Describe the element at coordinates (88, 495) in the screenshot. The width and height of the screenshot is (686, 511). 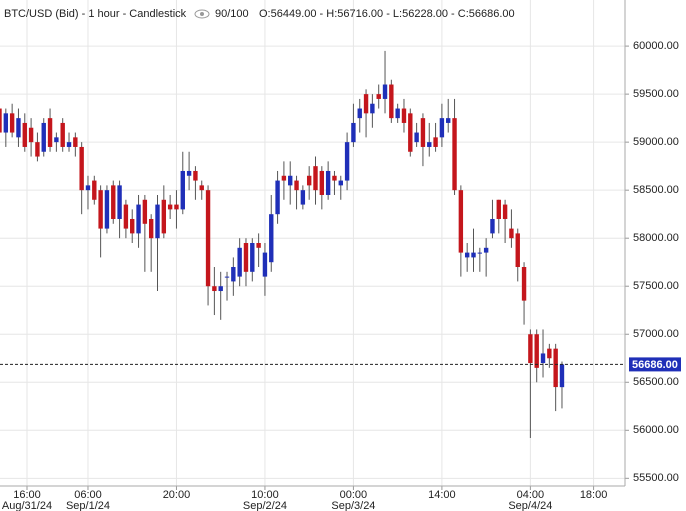
I see `x-tick-label: 06:00` at that location.